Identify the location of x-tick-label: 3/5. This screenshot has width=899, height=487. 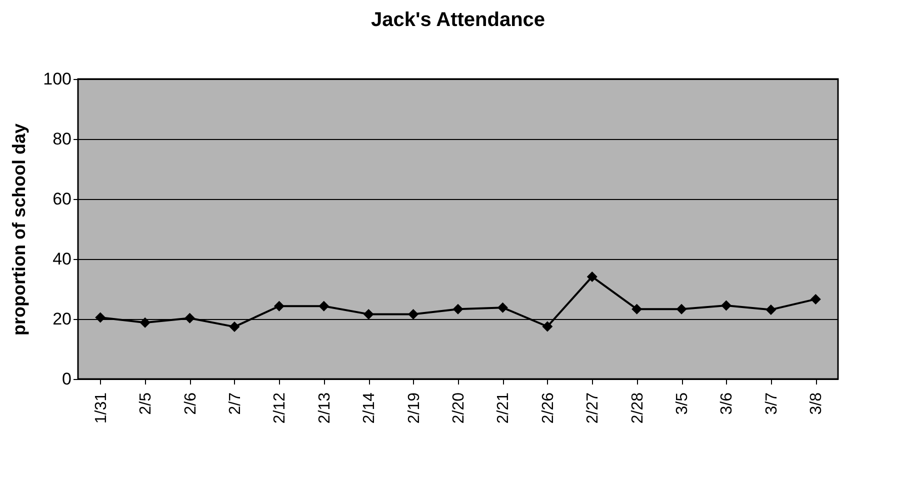
(683, 403).